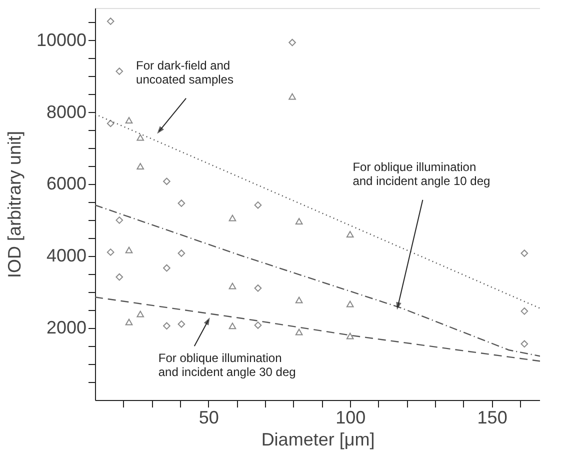 Image resolution: width=584 pixels, height=467 pixels. What do you see at coordinates (318, 440) in the screenshot?
I see `x-axis-title: Diameter [μm]` at bounding box center [318, 440].